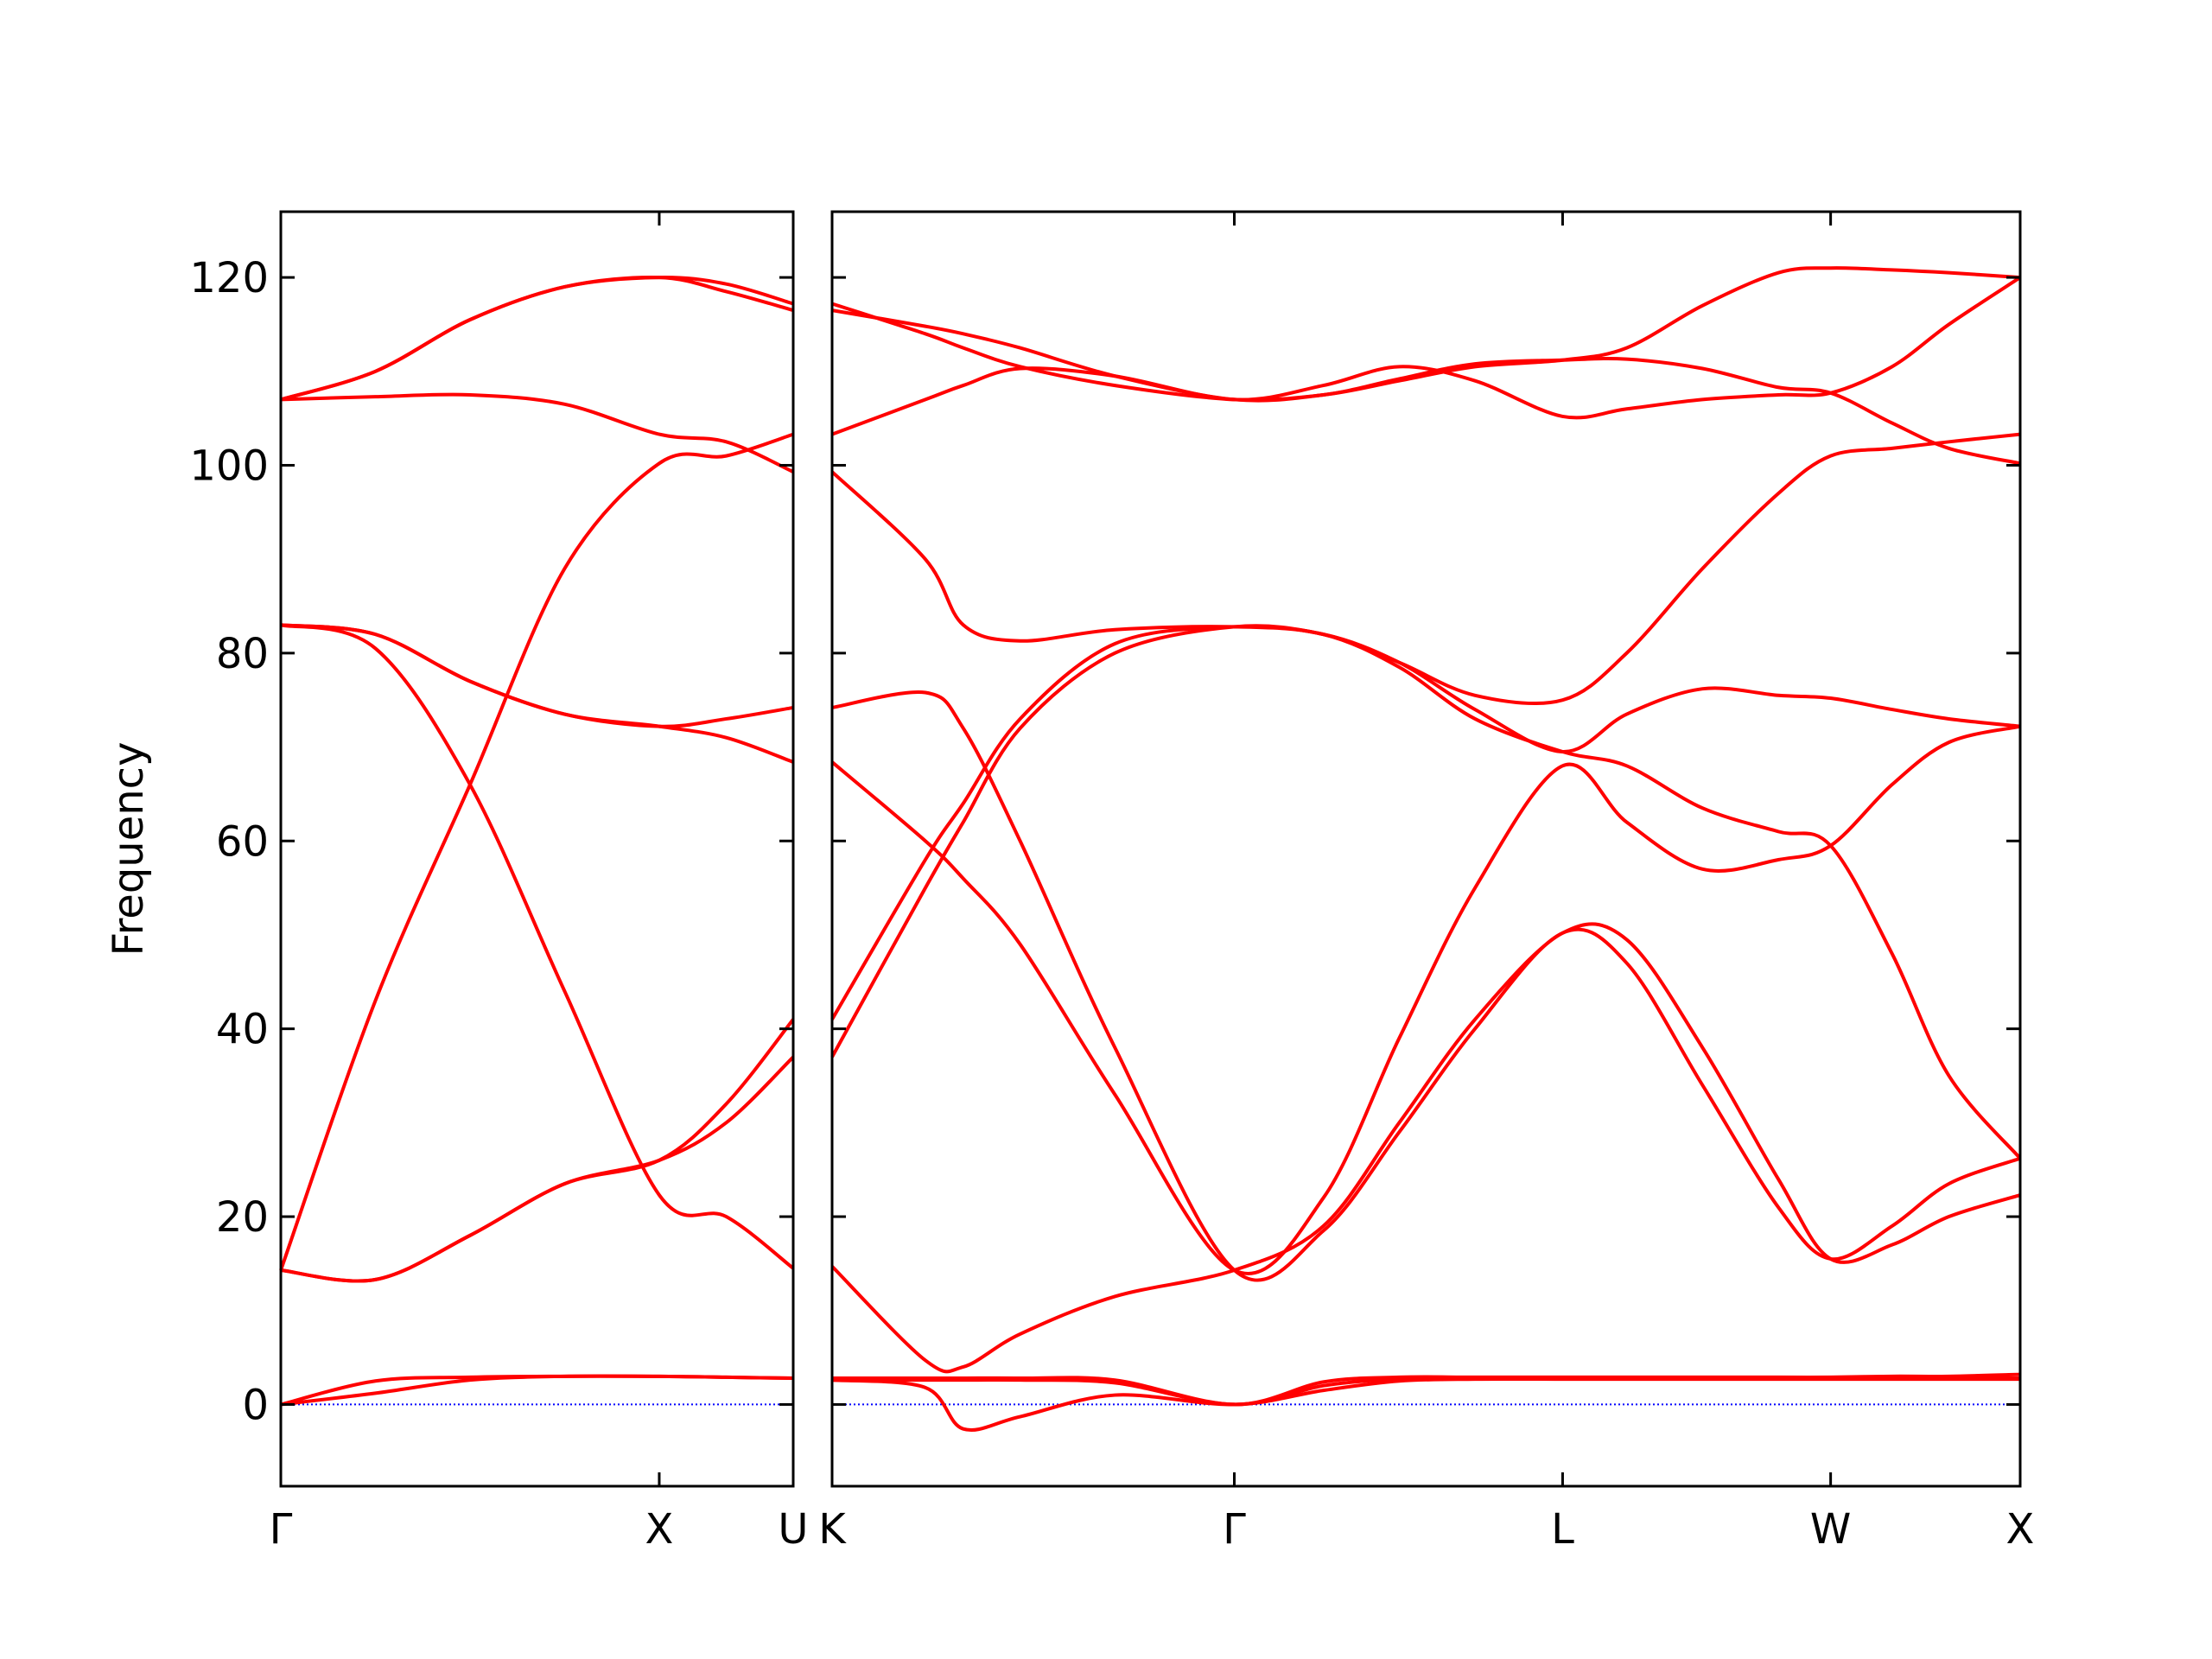  I want to click on y-tick-label: 20, so click(242, 1217).